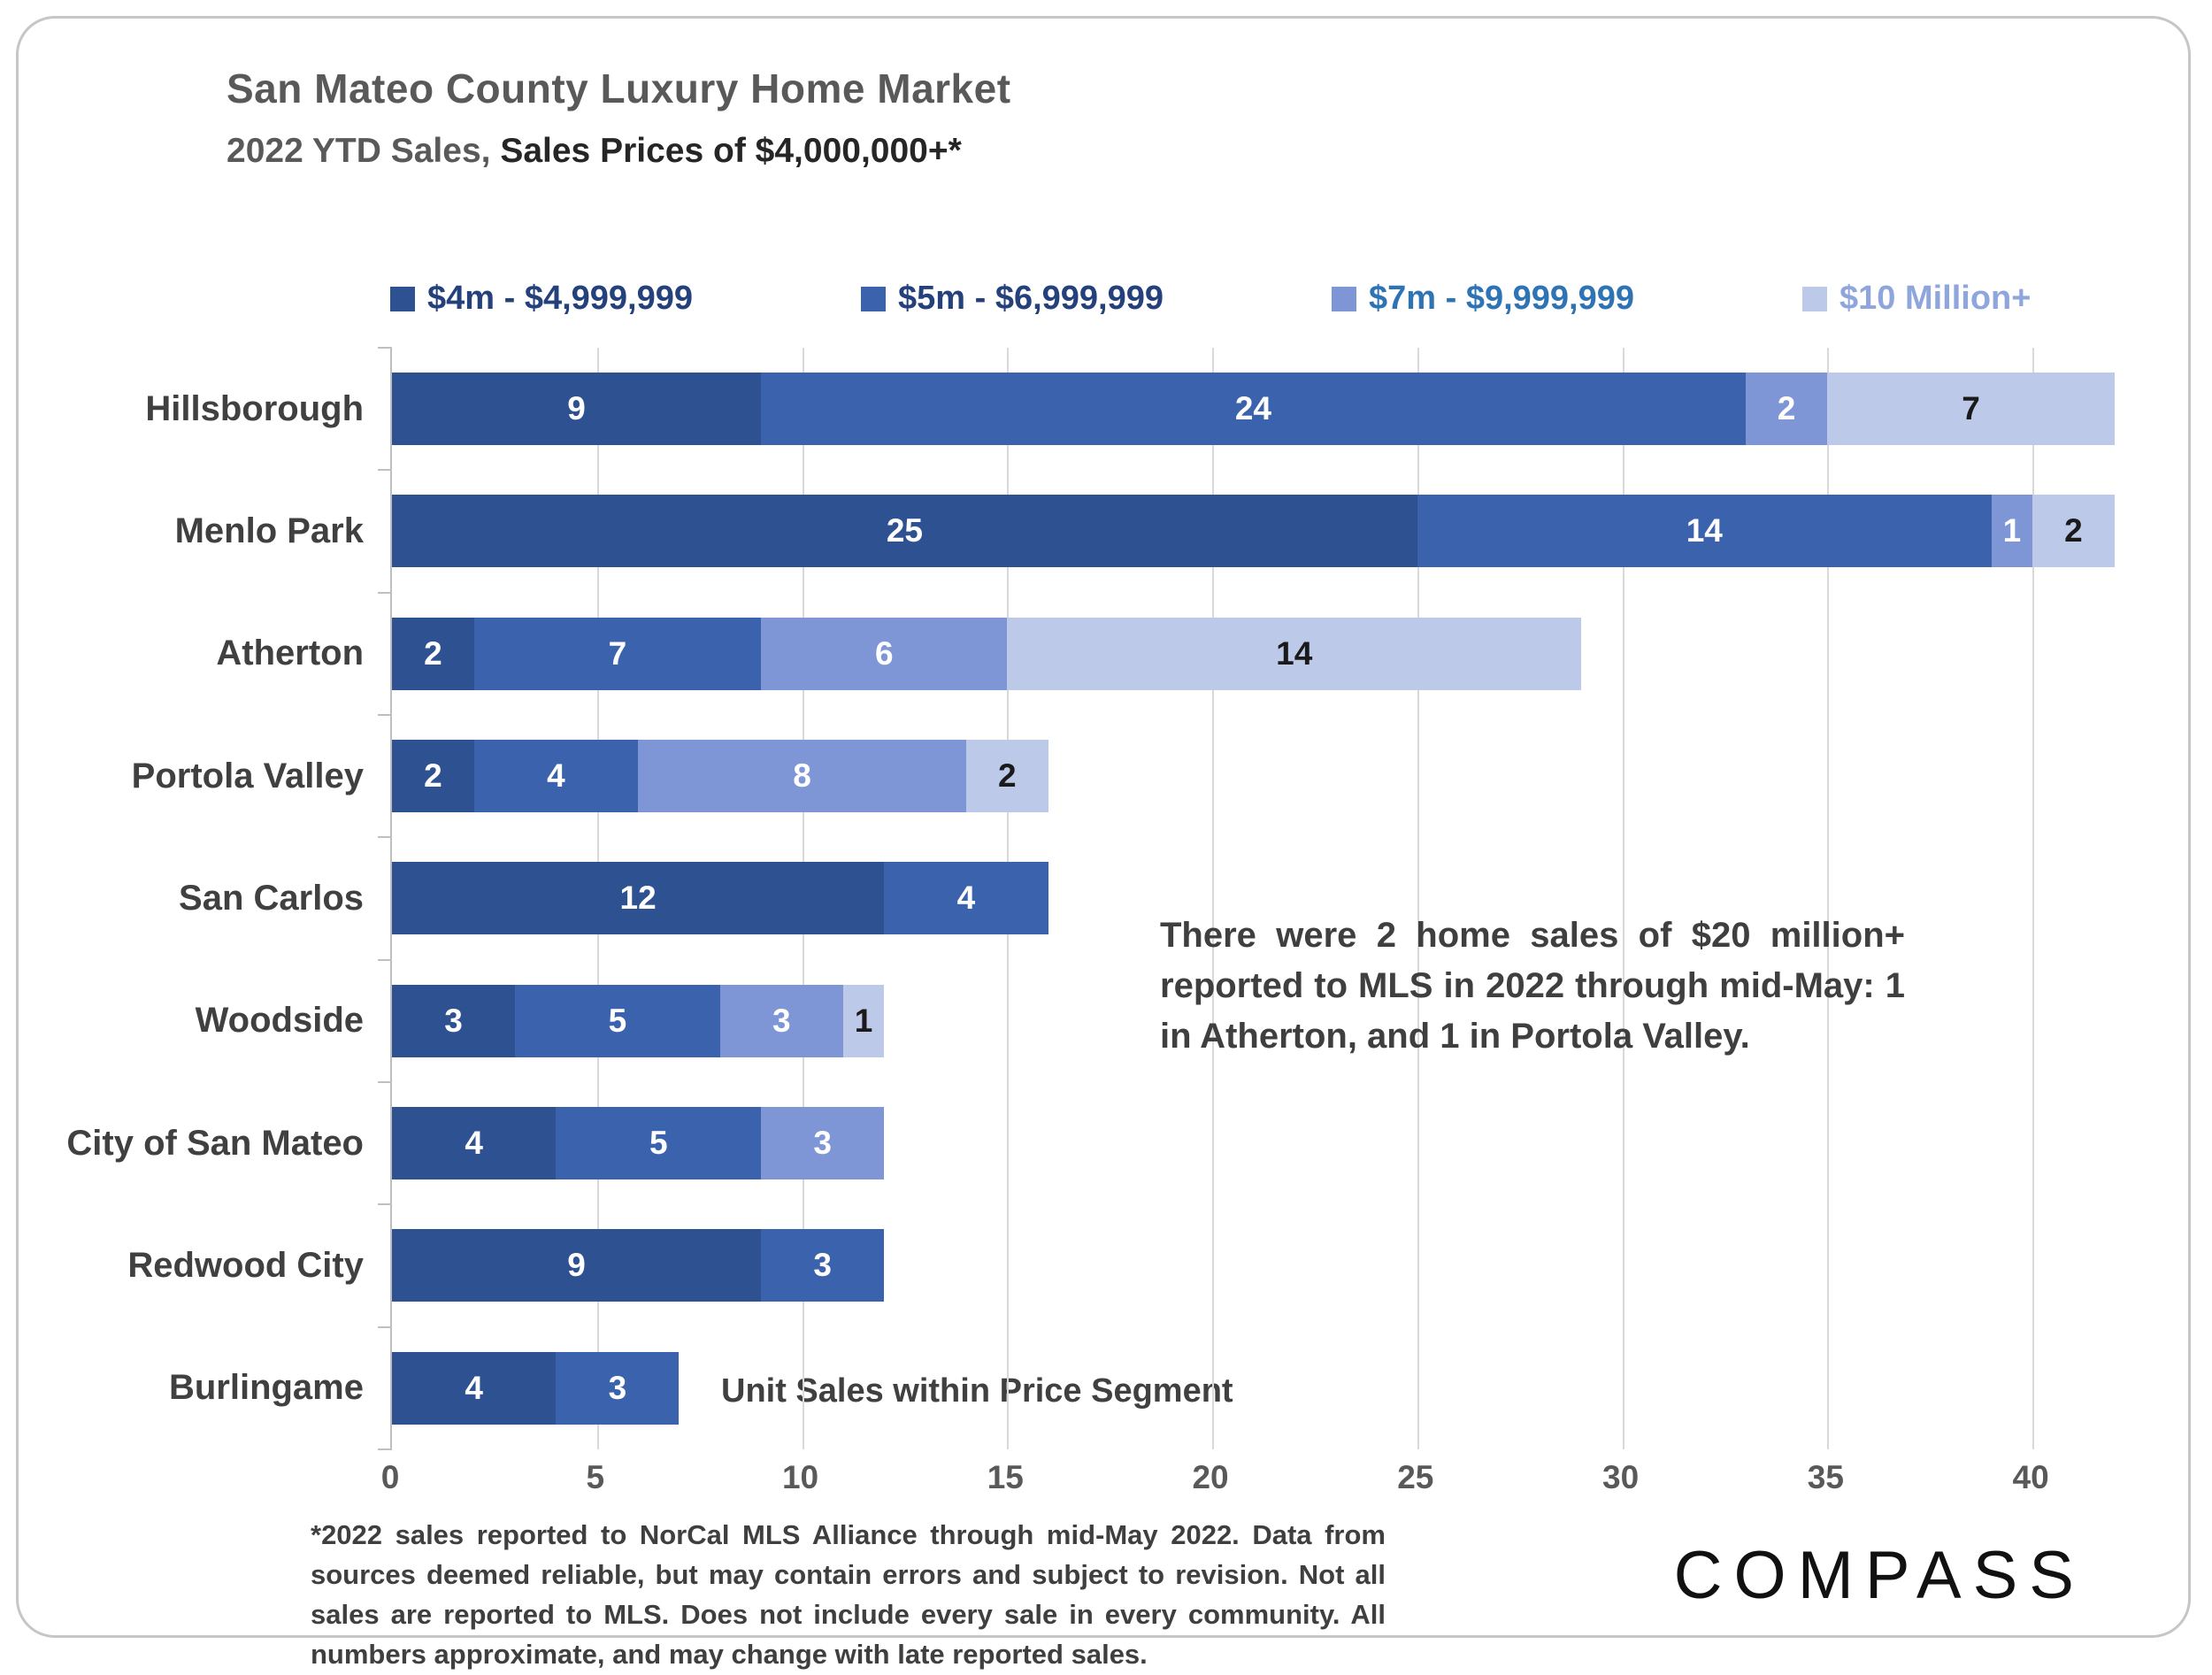  I want to click on category-label: Woodside, so click(280, 1021).